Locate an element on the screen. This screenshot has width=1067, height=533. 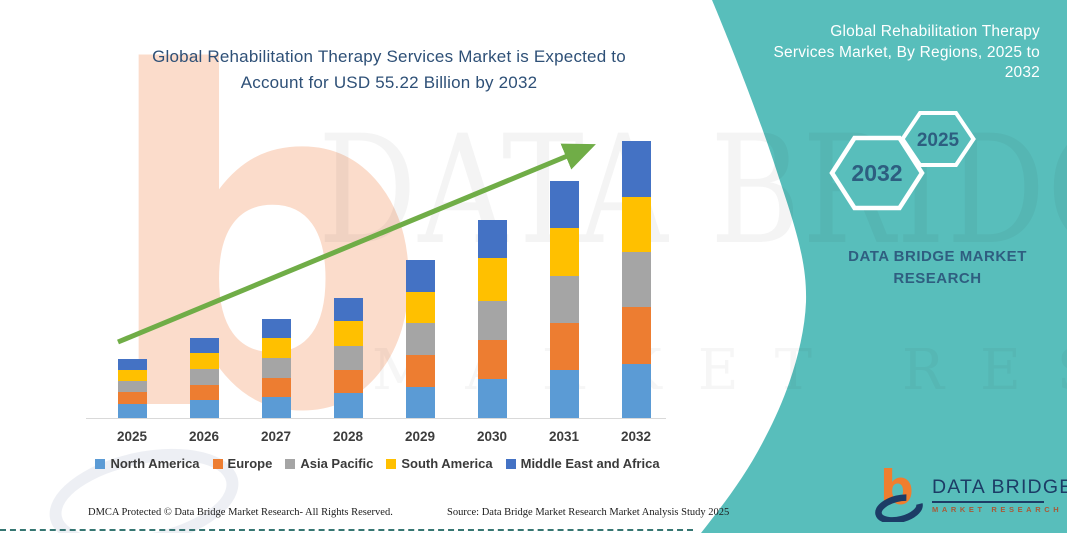
legend-item-middle-east-and-africa: Middle East and Africa is located at coordinates (582, 463).